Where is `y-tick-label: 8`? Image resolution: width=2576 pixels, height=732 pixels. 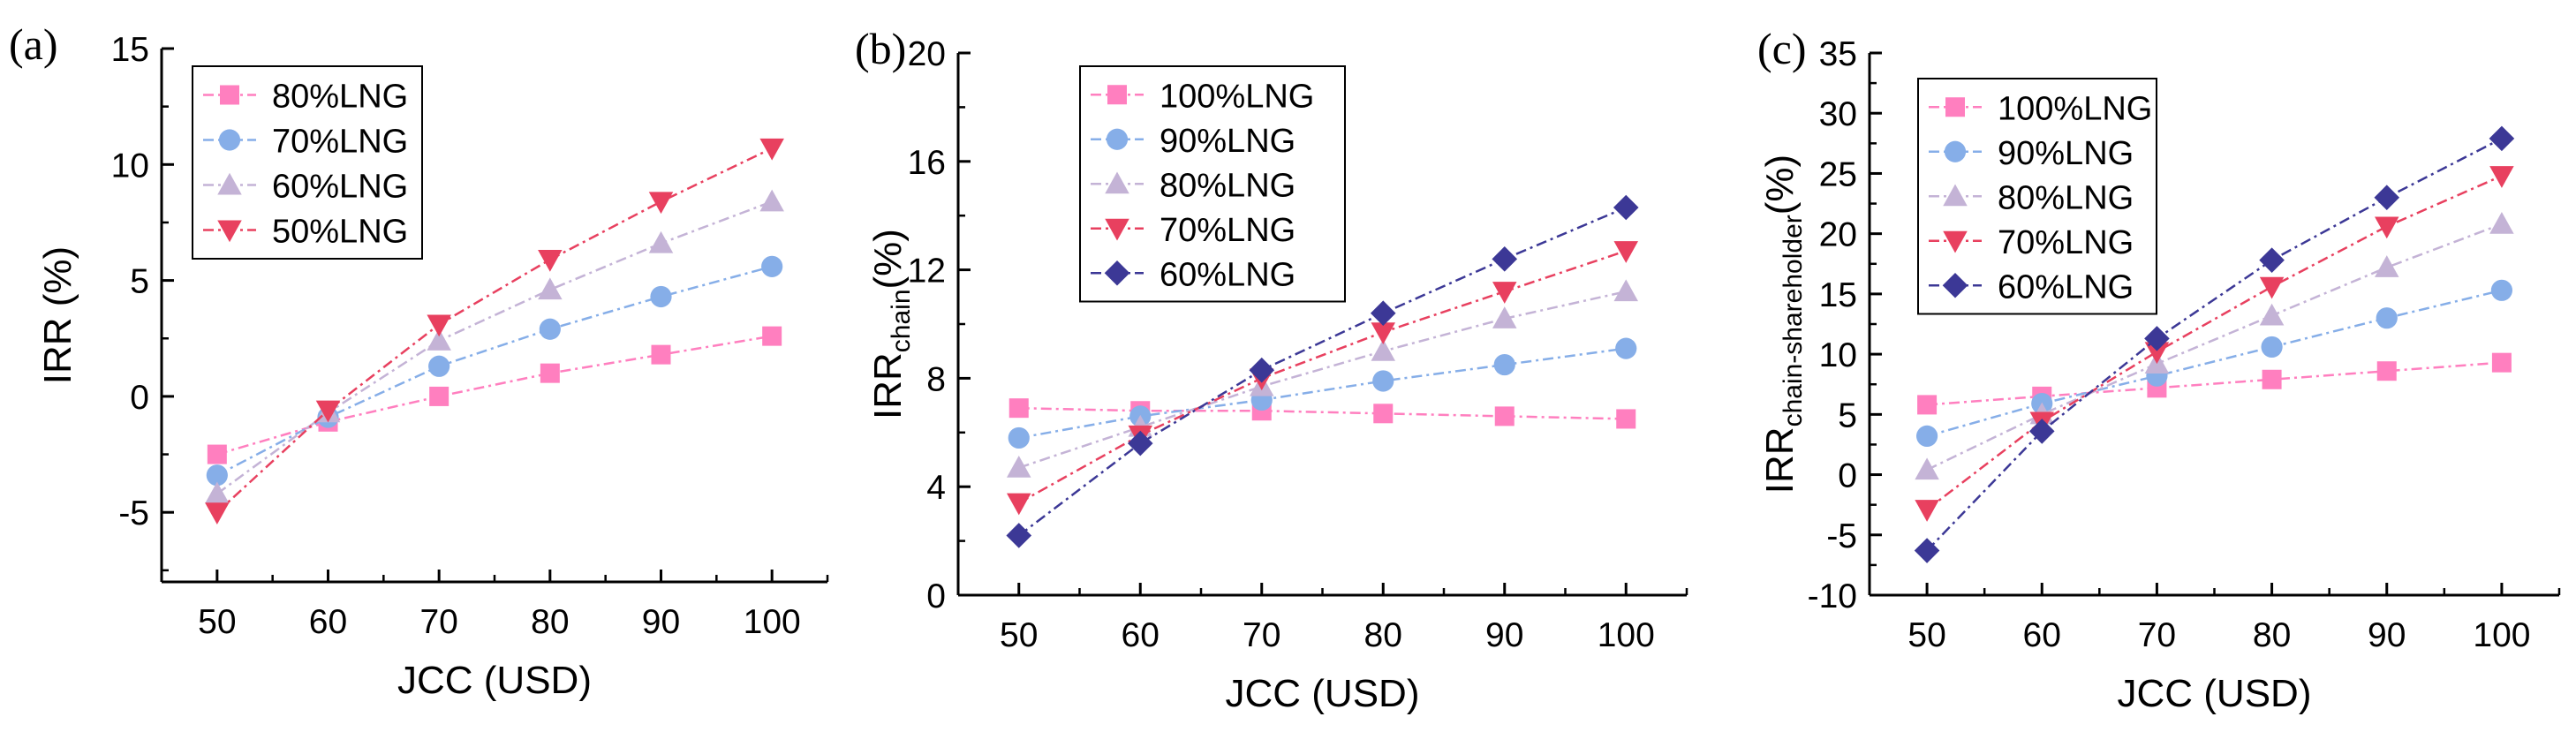 y-tick-label: 8 is located at coordinates (936, 379).